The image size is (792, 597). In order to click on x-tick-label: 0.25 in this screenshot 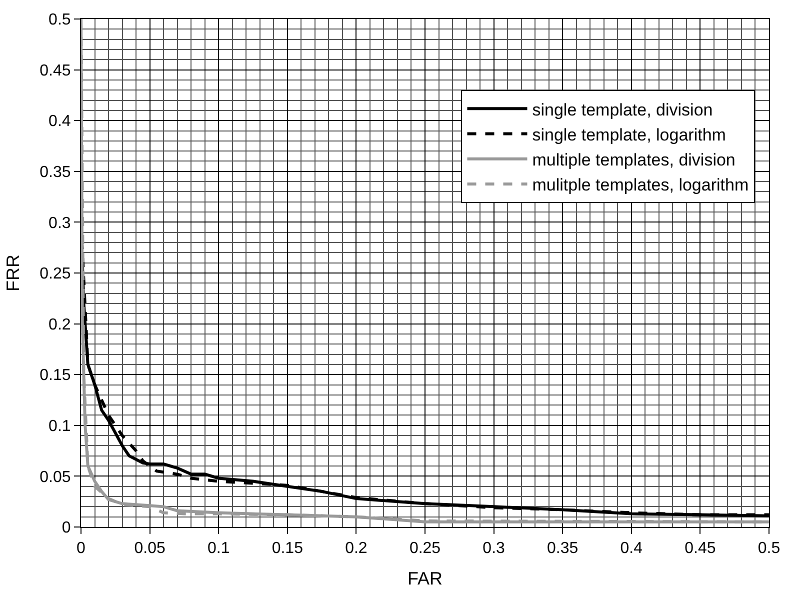, I will do `click(425, 549)`.